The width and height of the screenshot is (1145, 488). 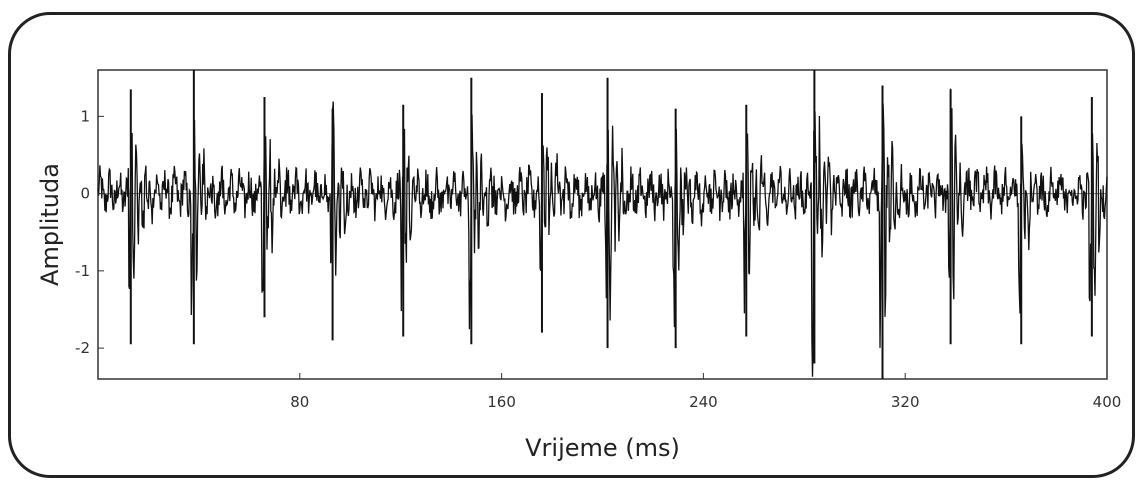 I want to click on x-axis-label: Vrijeme (ms), so click(x=602, y=448).